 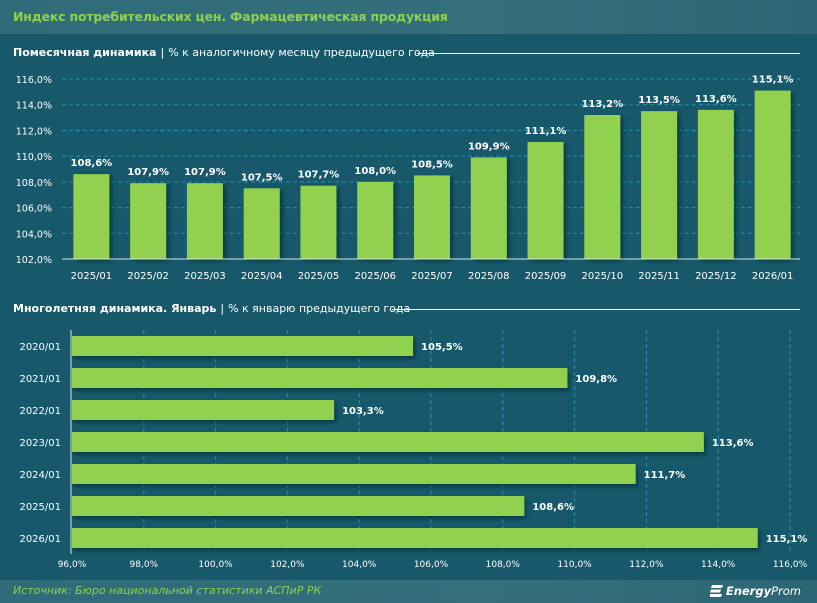 What do you see at coordinates (375, 171) in the screenshot?
I see `bar-data-label: 108,0%` at bounding box center [375, 171].